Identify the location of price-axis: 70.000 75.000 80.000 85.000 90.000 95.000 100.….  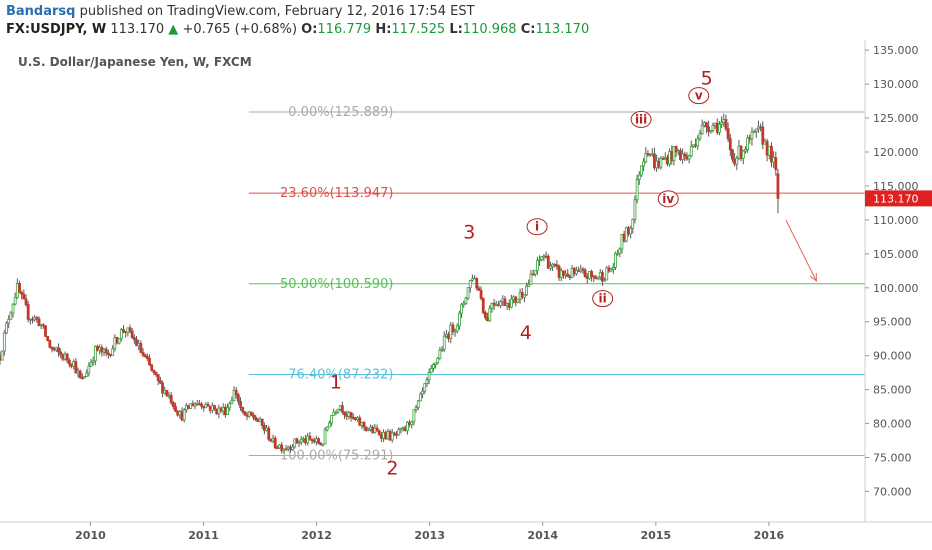
(892, 271).